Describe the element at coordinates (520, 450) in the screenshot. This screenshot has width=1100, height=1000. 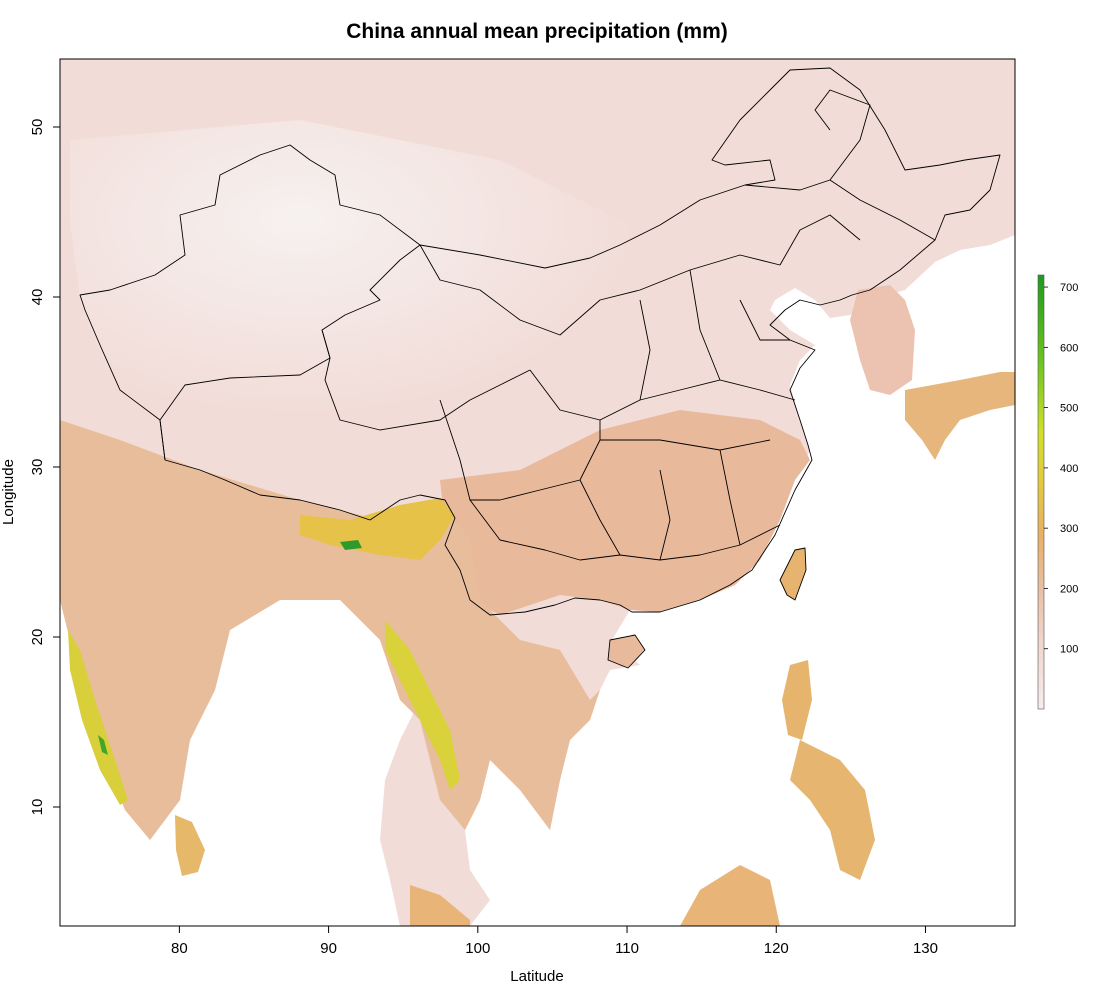
I see `border-sichuan` at that location.